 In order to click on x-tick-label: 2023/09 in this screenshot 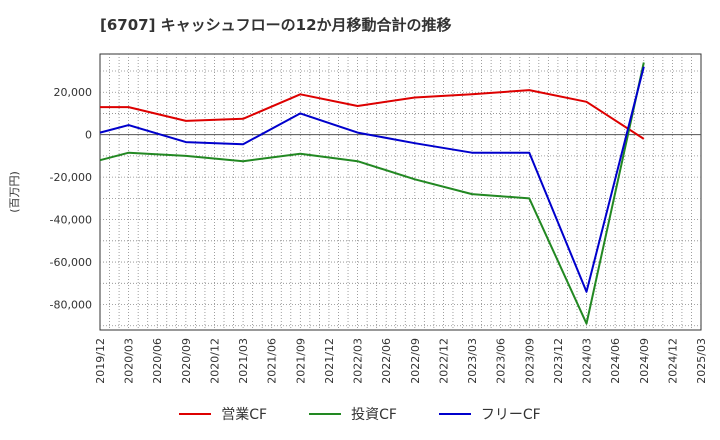, I will do `click(529, 361)`.